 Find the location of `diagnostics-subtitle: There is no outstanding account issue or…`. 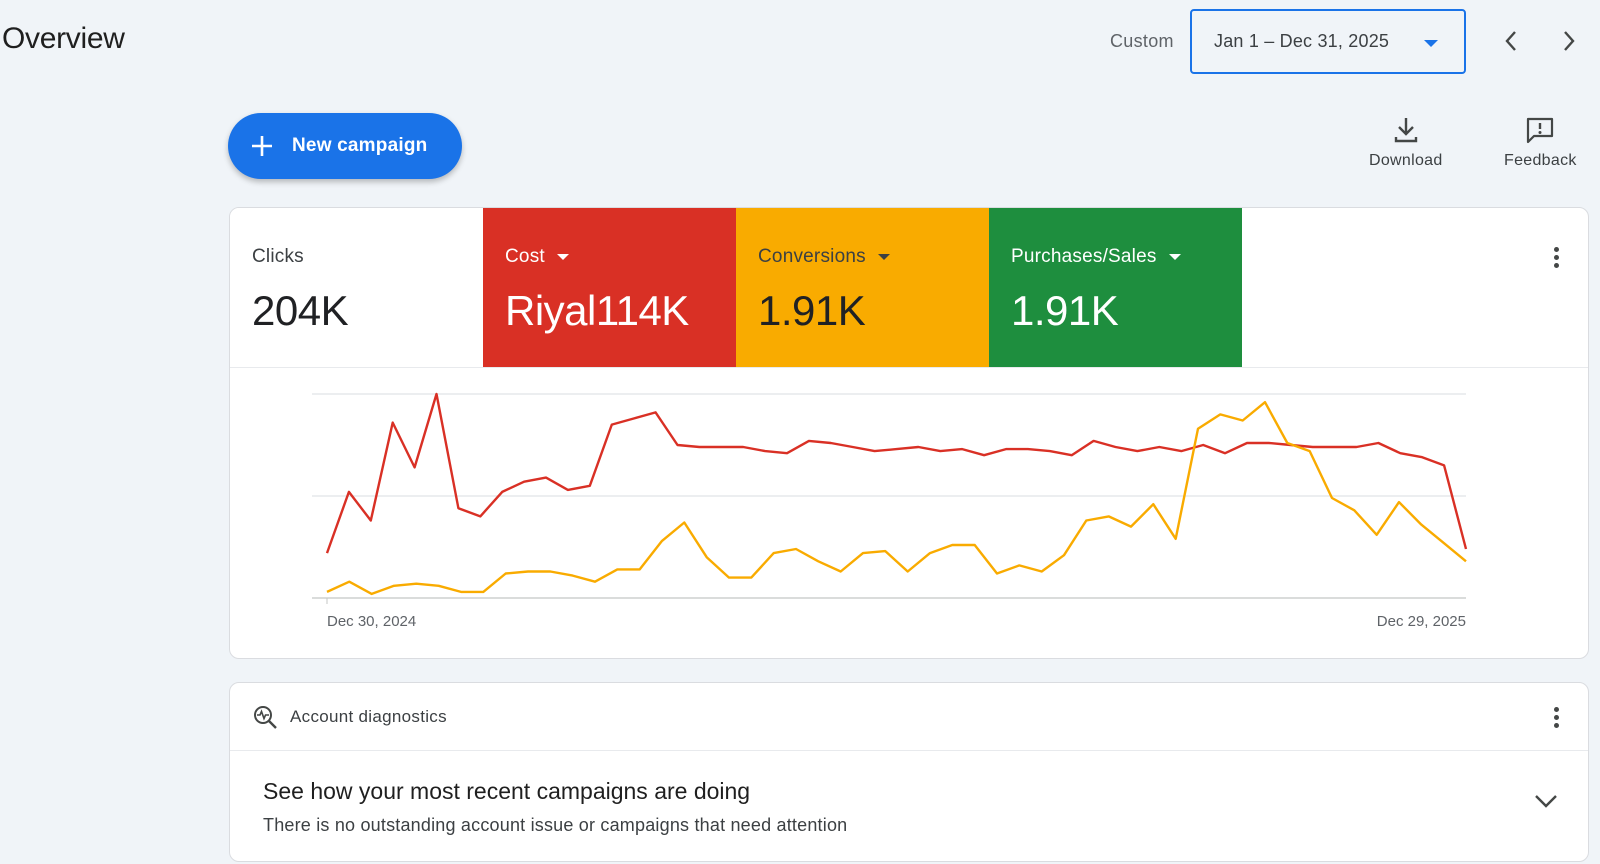

diagnostics-subtitle: There is no outstanding account issue or… is located at coordinates (555, 825).